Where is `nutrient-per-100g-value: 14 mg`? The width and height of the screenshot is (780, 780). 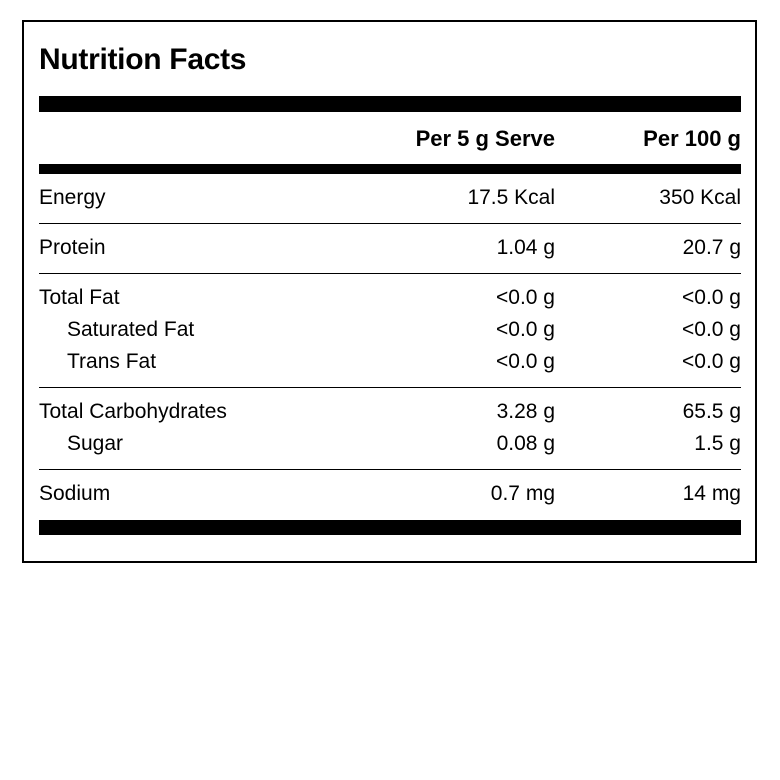 nutrient-per-100g-value: 14 mg is located at coordinates (711, 493).